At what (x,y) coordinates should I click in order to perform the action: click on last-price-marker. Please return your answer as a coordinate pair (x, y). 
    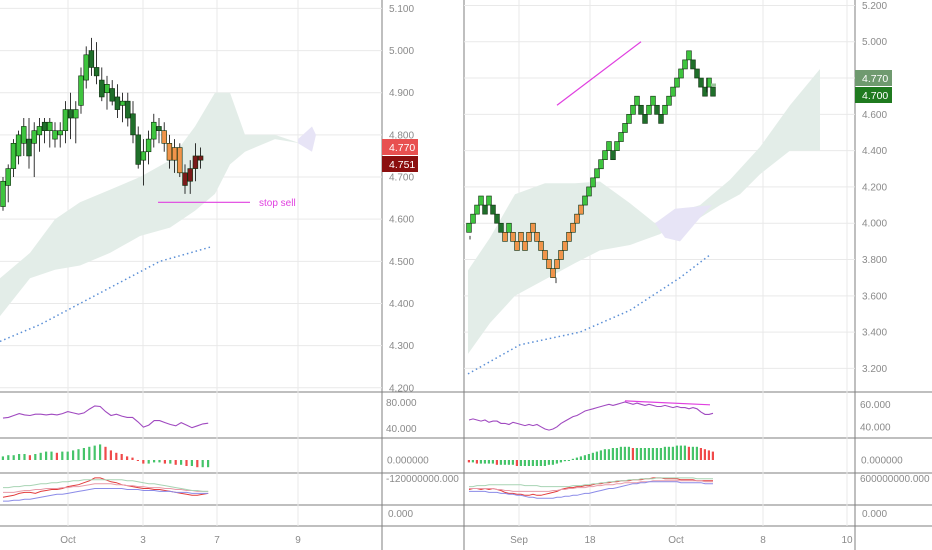
    Looking at the image, I should click on (713, 85).